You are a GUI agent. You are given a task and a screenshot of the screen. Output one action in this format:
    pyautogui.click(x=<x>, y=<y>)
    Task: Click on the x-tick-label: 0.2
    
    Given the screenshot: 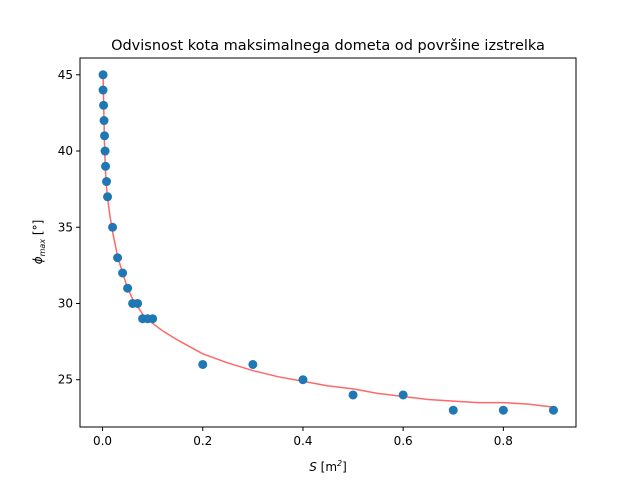 What is the action you would take?
    pyautogui.click(x=202, y=441)
    